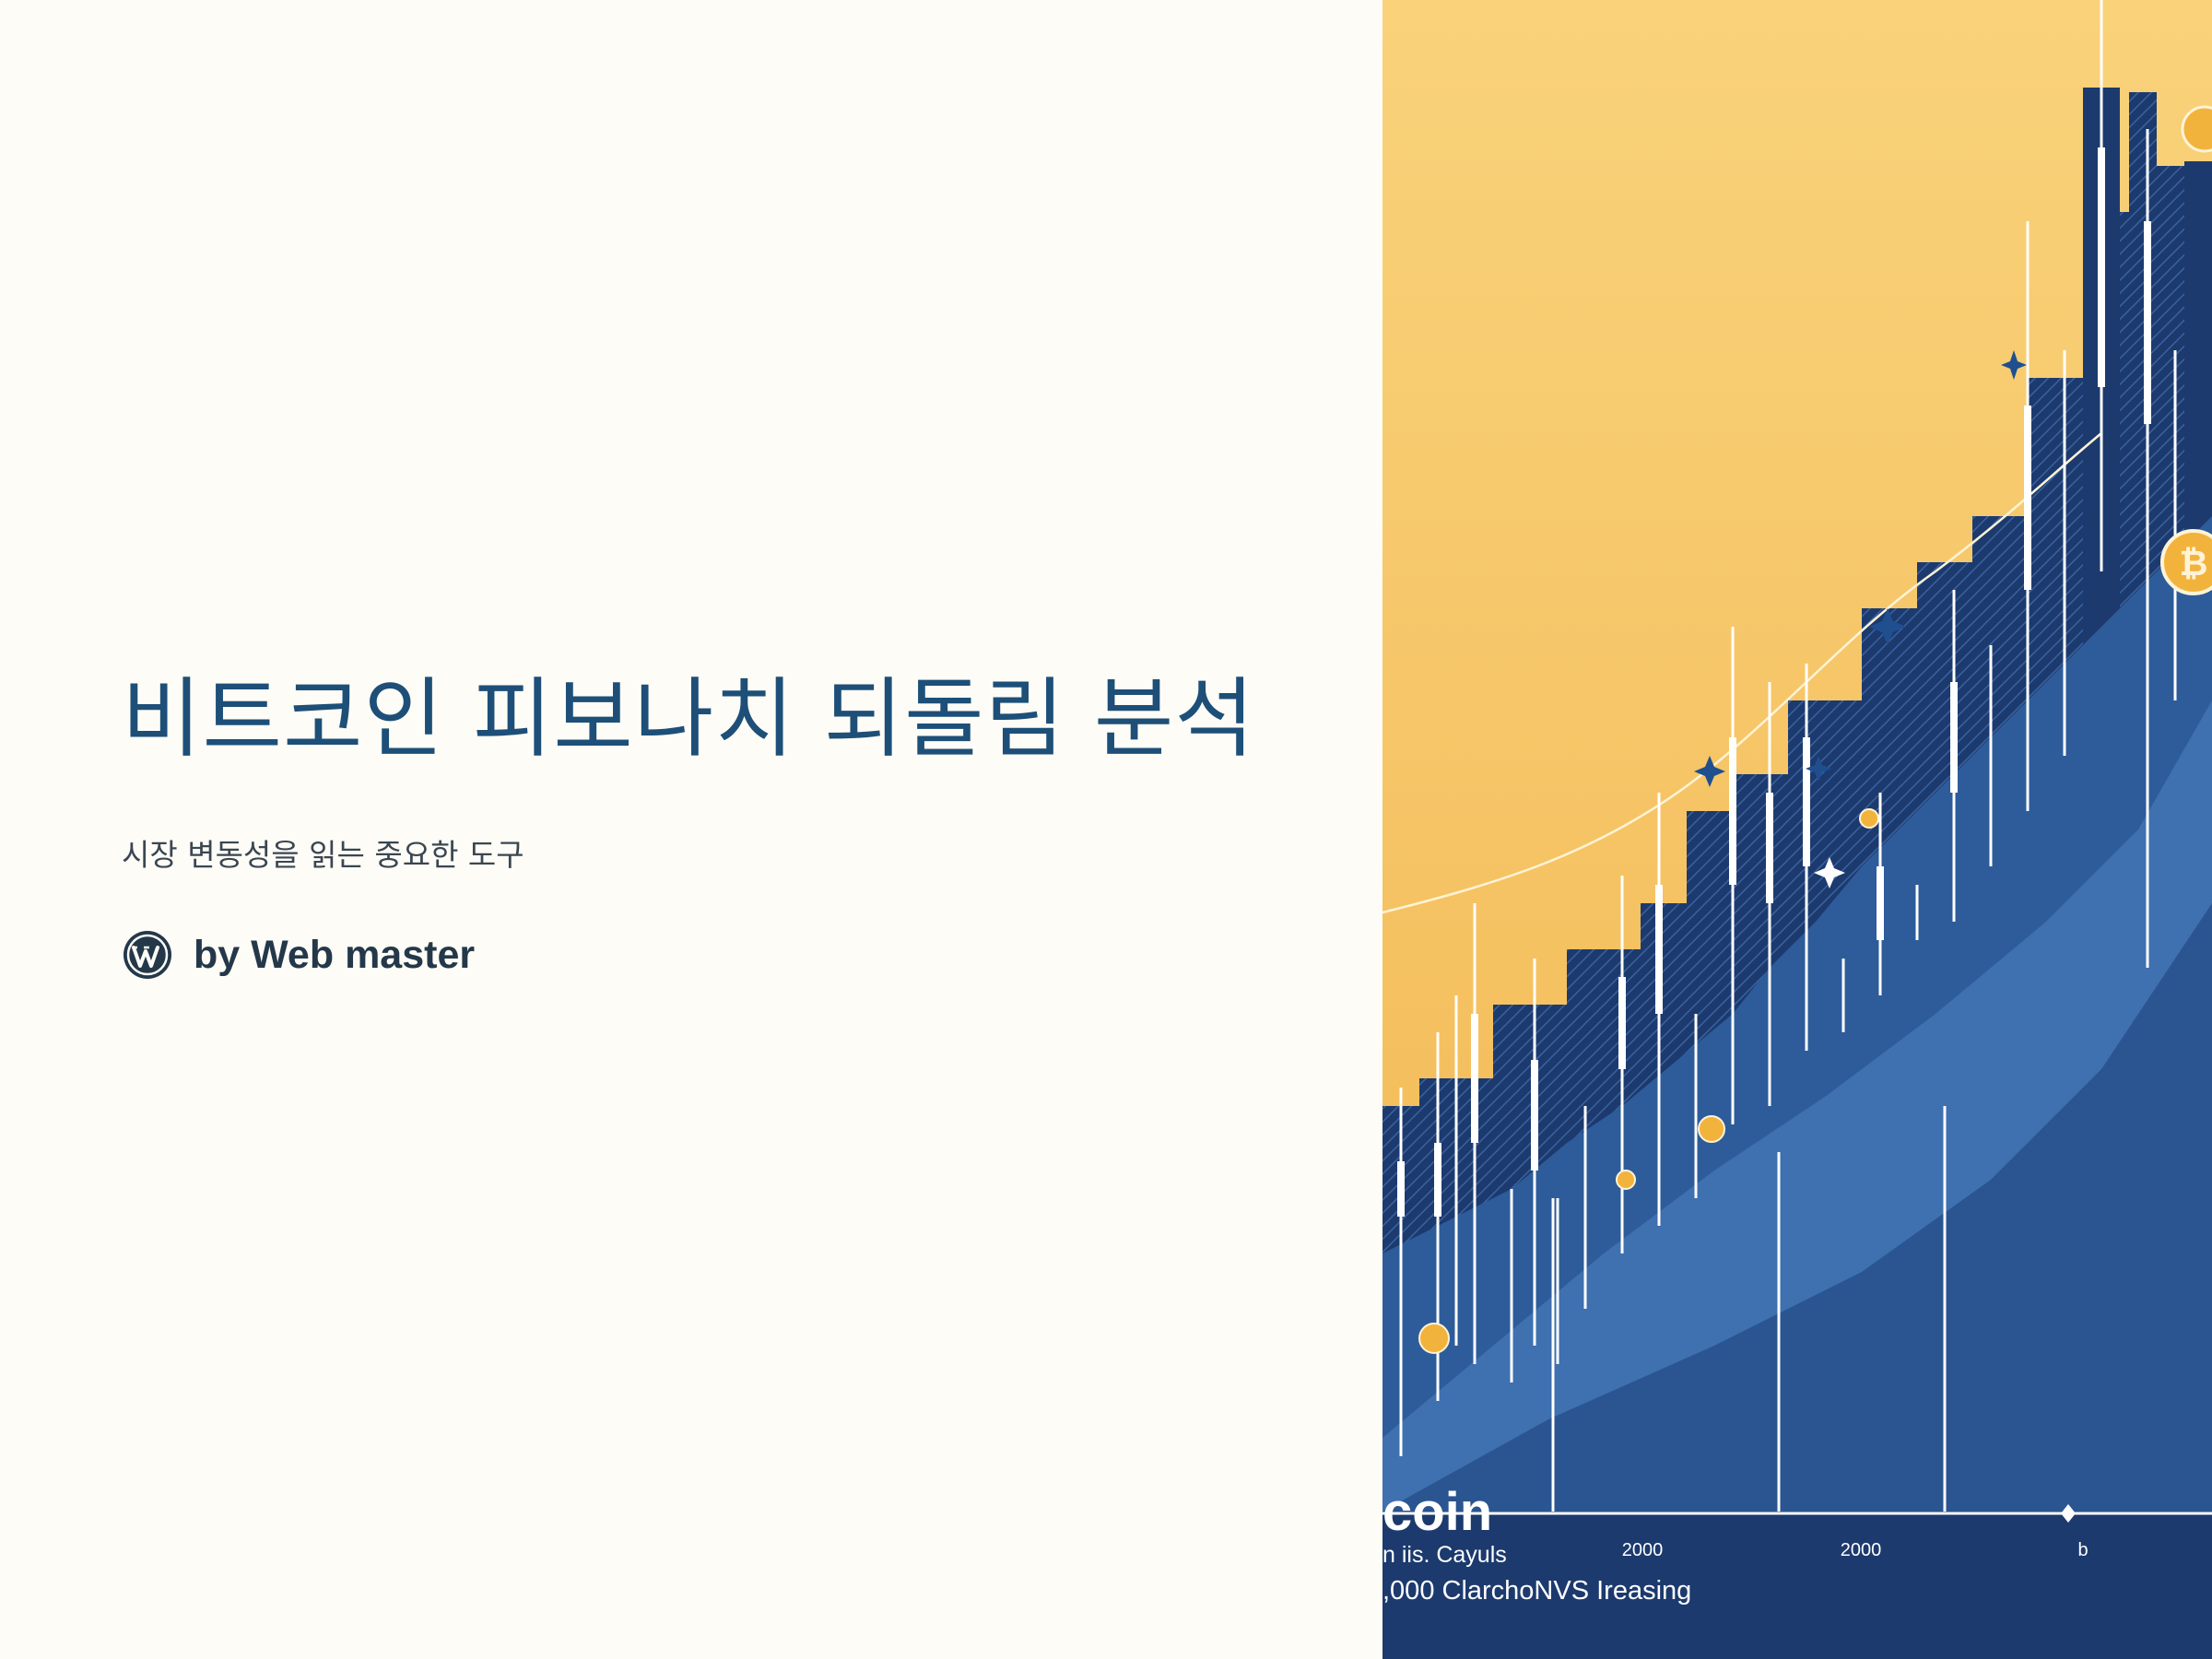 The width and height of the screenshot is (2212, 1659). I want to click on axis-label-1: 2000, so click(1643, 1550).